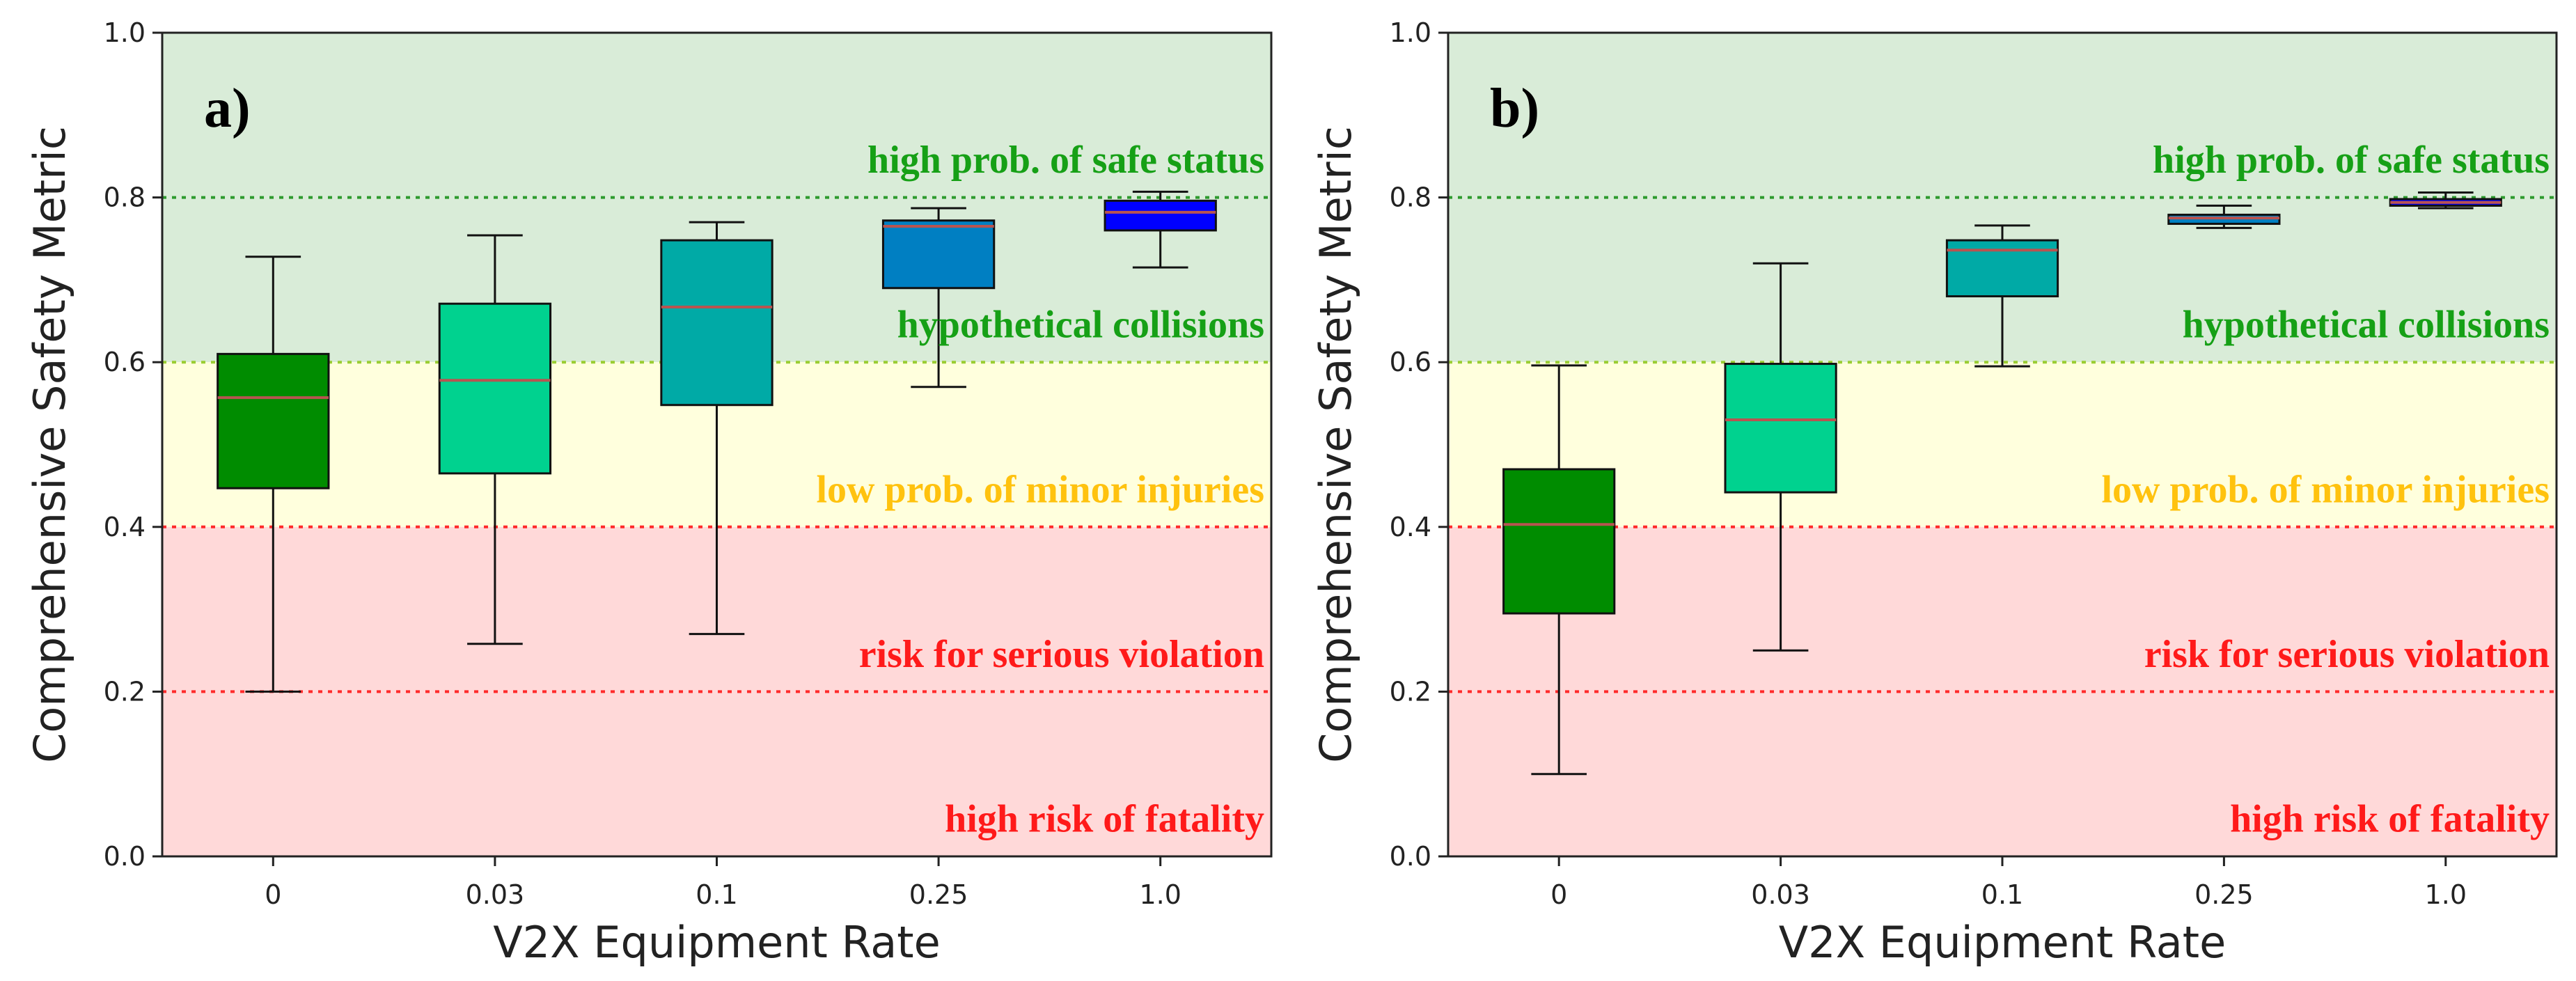  Describe the element at coordinates (2002, 444) in the screenshot. I see `zone-minor` at that location.